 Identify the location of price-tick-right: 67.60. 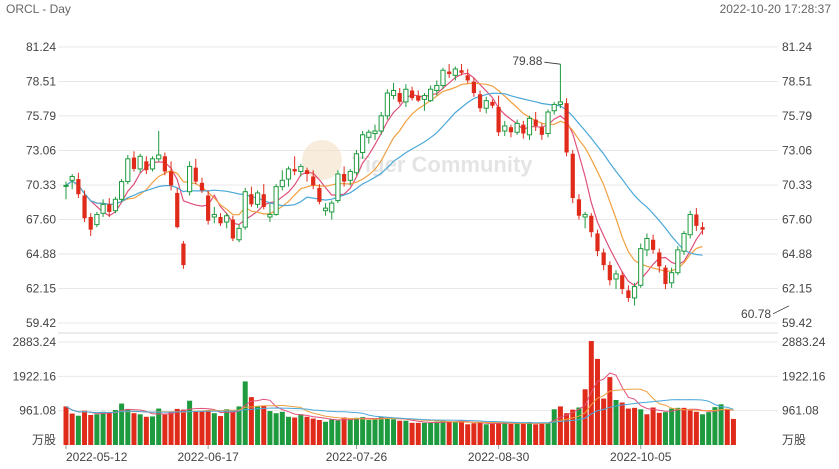
(797, 220).